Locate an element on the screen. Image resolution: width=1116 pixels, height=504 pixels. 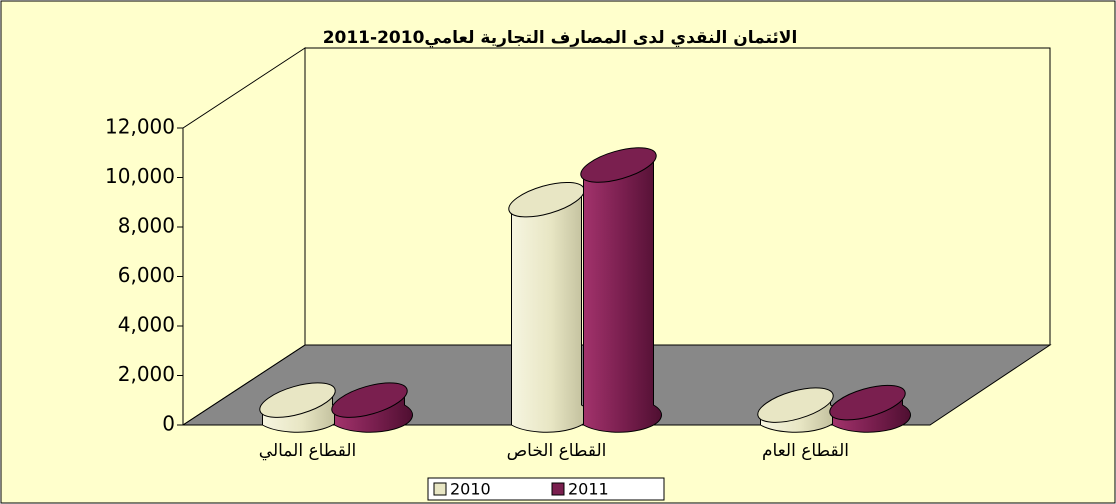
y-tick-label: 4,000 is located at coordinates (146, 325).